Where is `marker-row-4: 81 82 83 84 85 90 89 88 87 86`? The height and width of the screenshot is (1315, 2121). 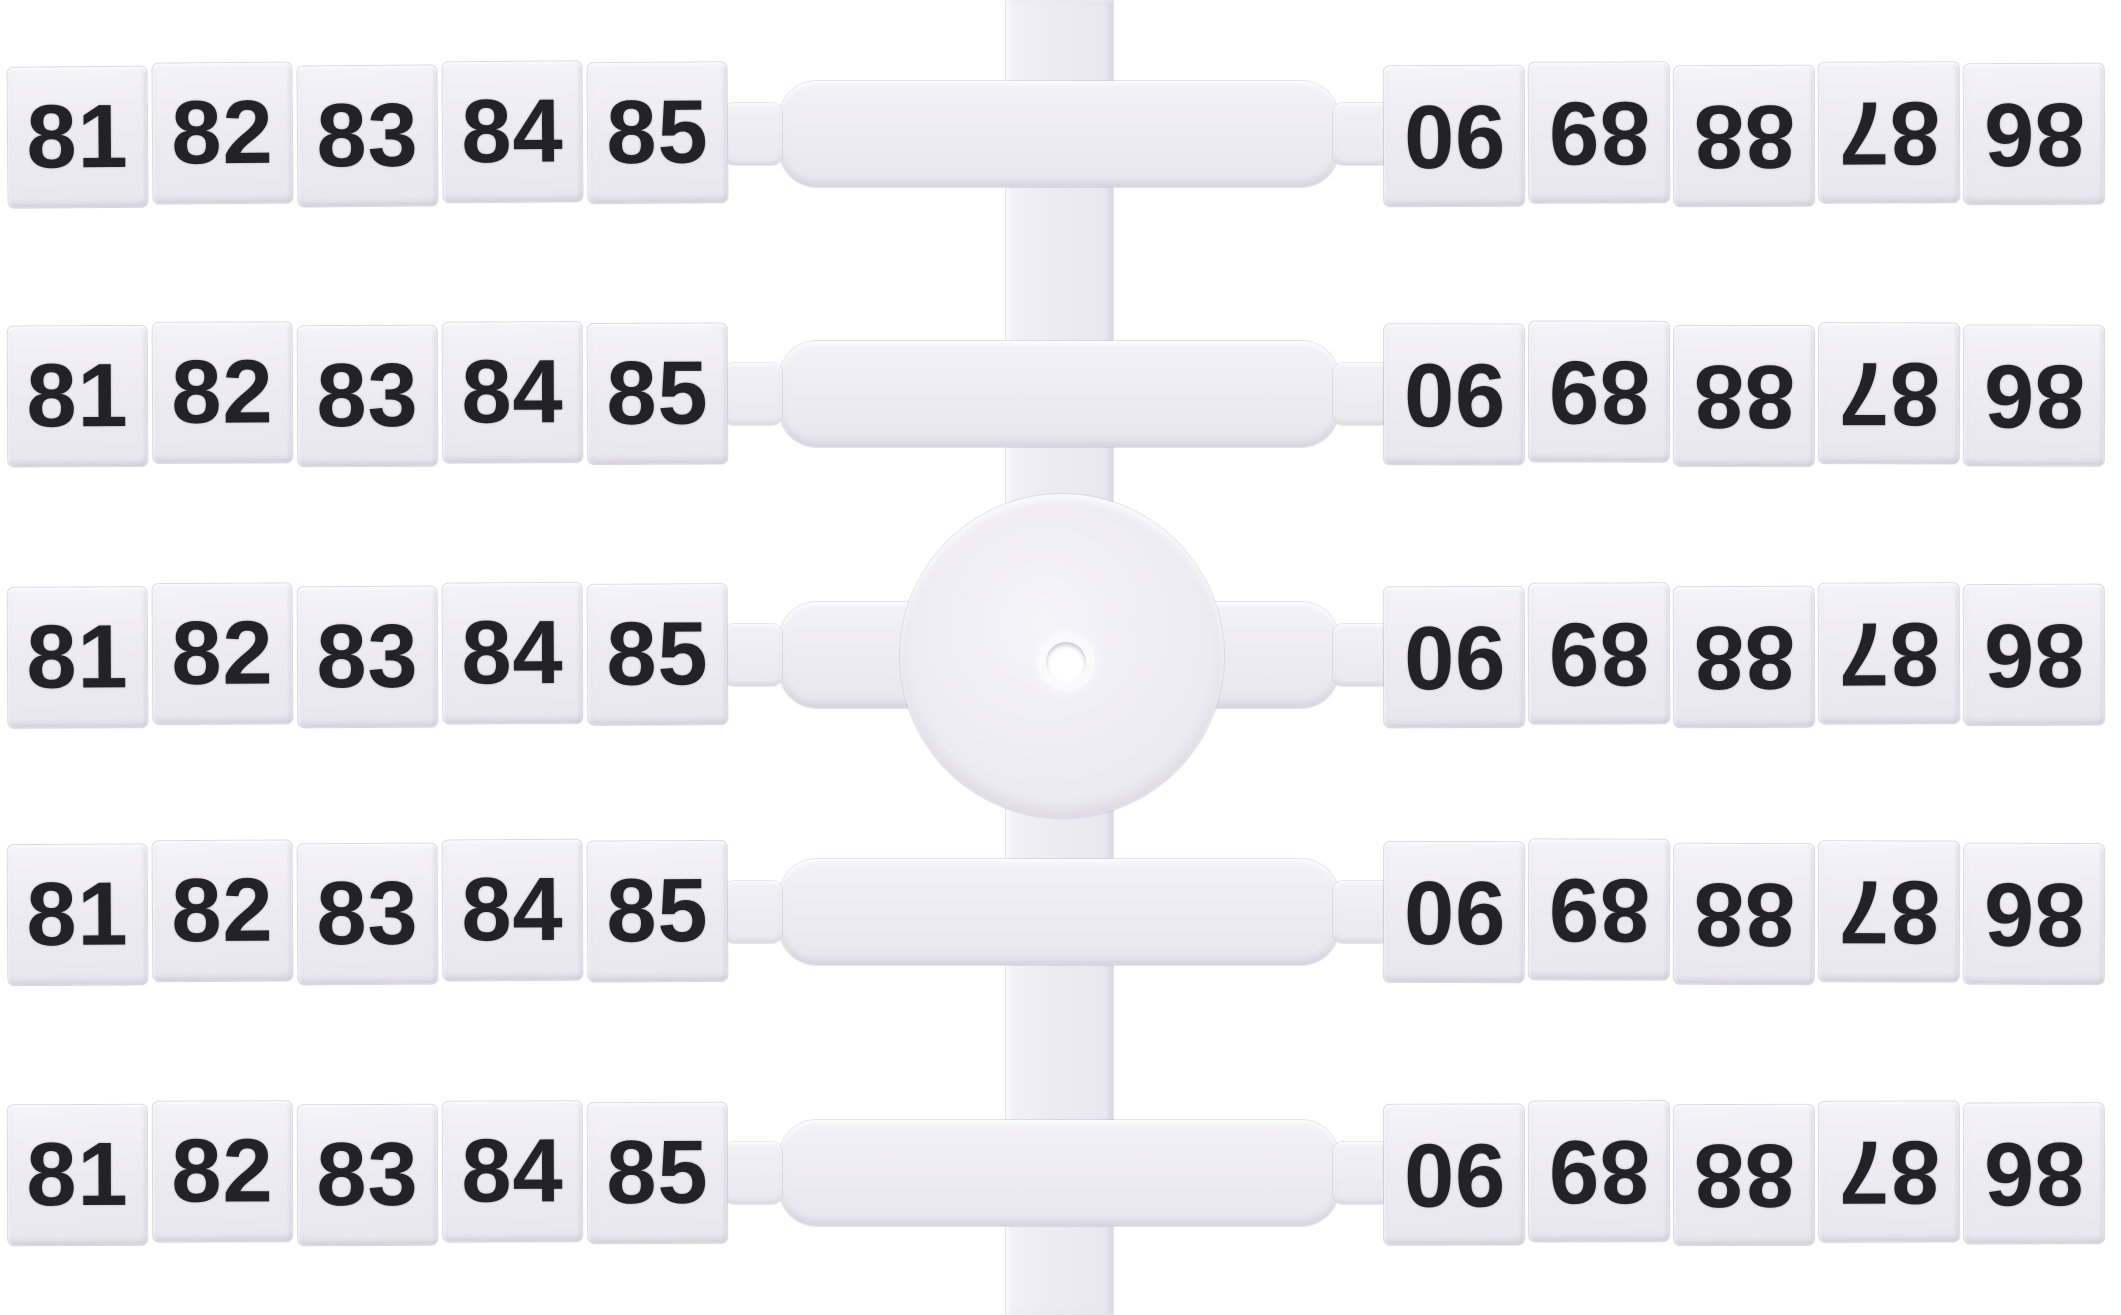 marker-row-4: 81 82 83 84 85 90 89 88 87 86 is located at coordinates (1060, 912).